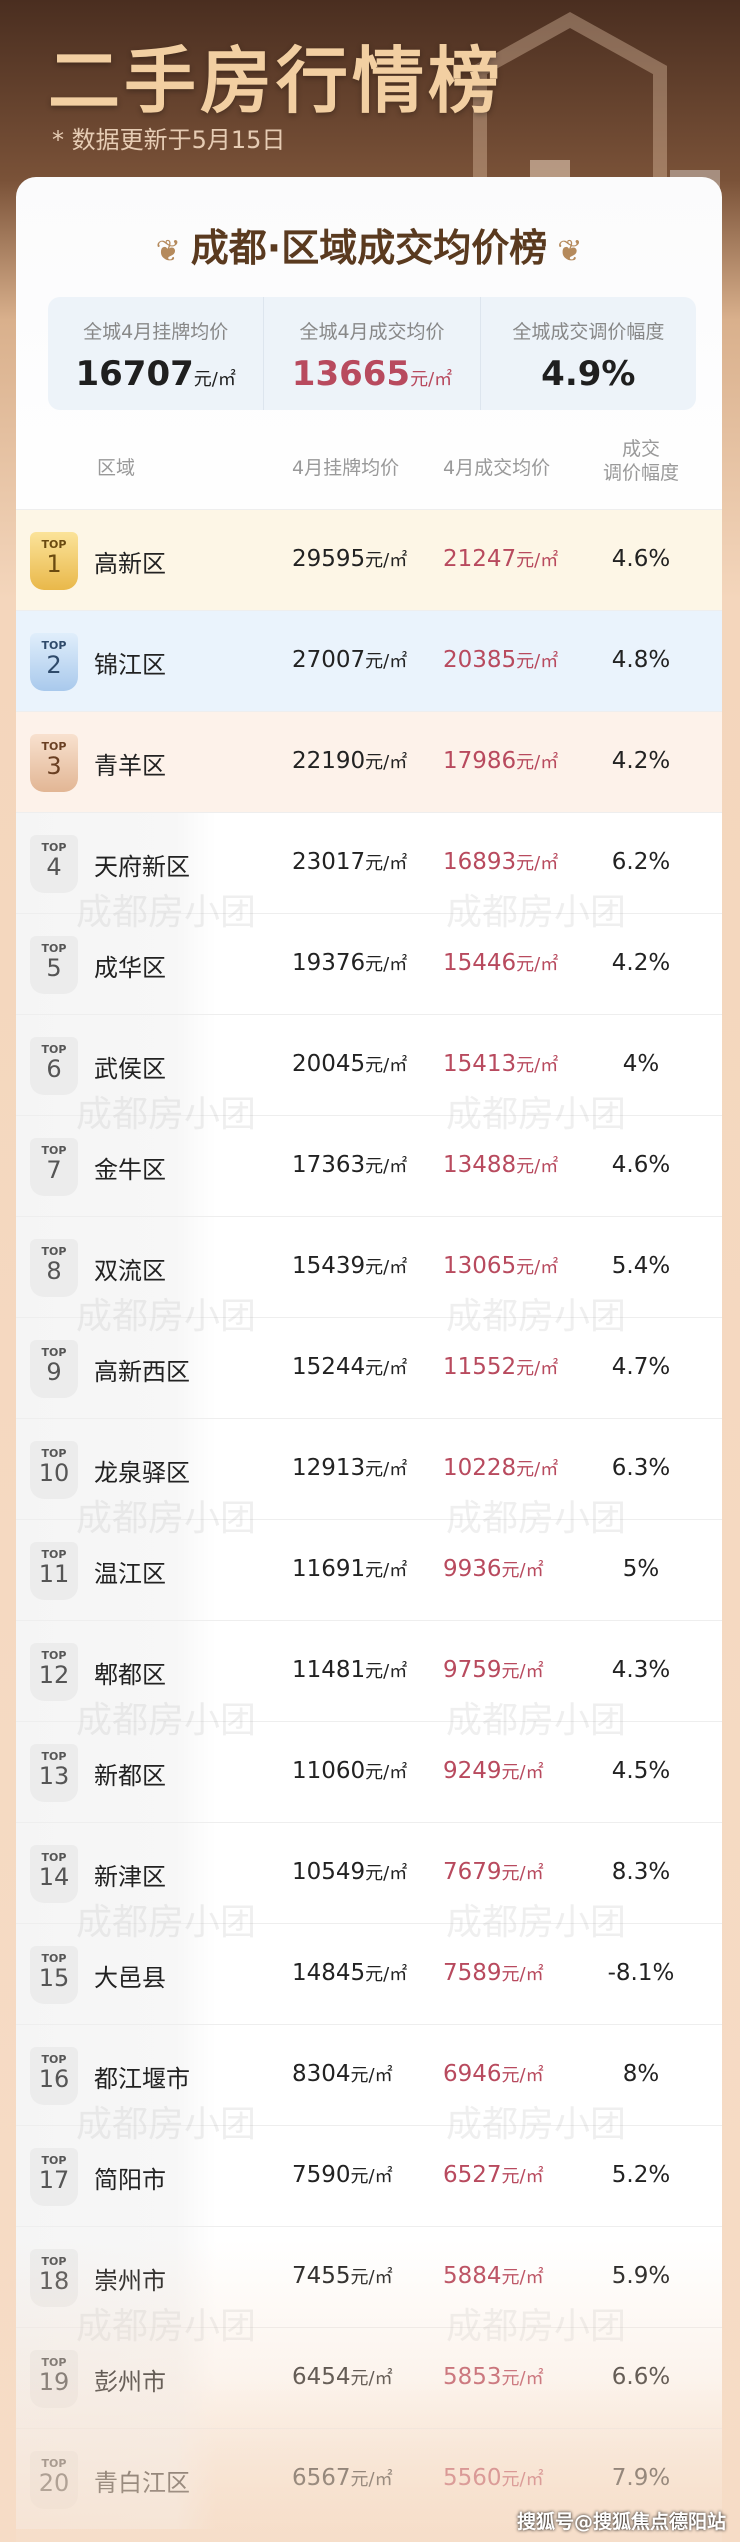 The image size is (740, 2542). I want to click on price-change: 6.2%, so click(641, 862).